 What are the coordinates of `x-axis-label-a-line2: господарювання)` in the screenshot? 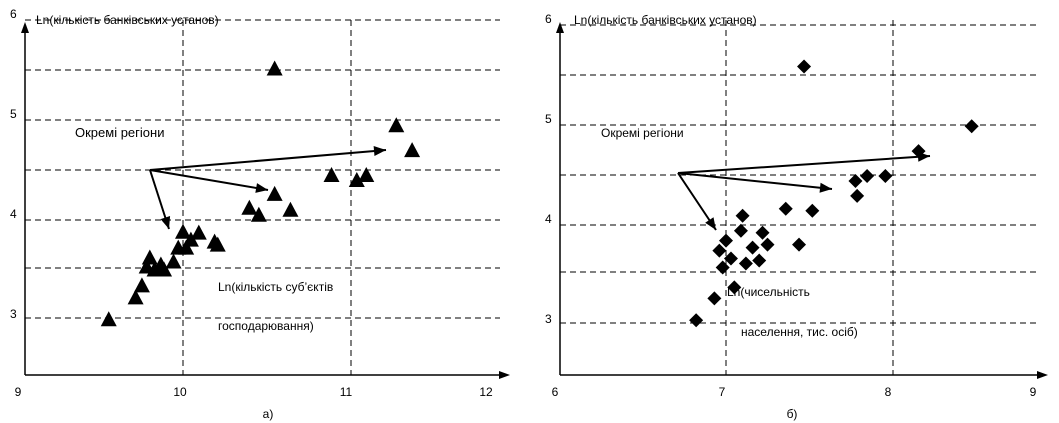 It's located at (266, 326).